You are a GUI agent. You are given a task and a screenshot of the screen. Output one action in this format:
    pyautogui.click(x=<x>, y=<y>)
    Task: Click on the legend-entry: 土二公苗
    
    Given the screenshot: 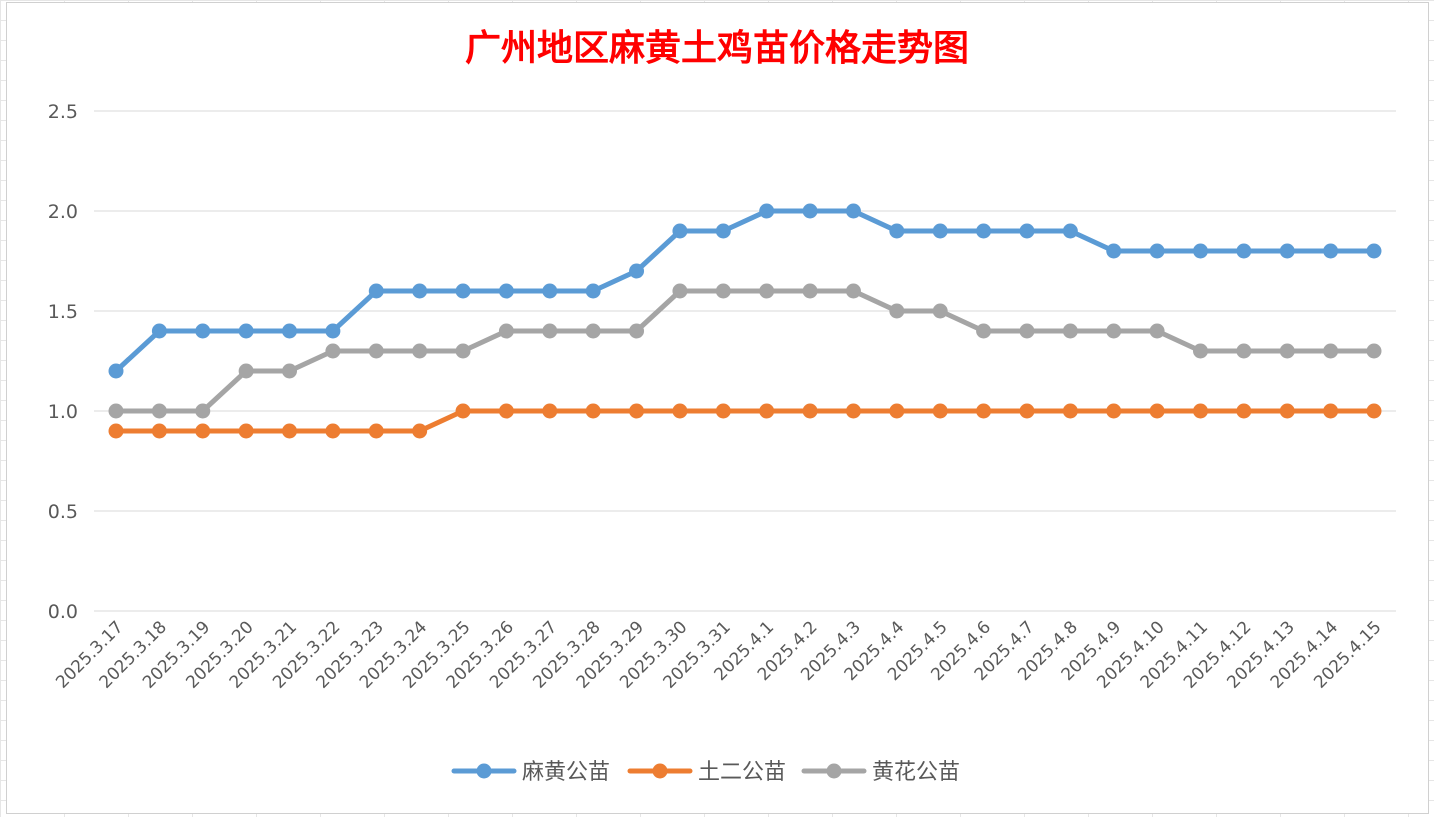 What is the action you would take?
    pyautogui.click(x=706, y=772)
    